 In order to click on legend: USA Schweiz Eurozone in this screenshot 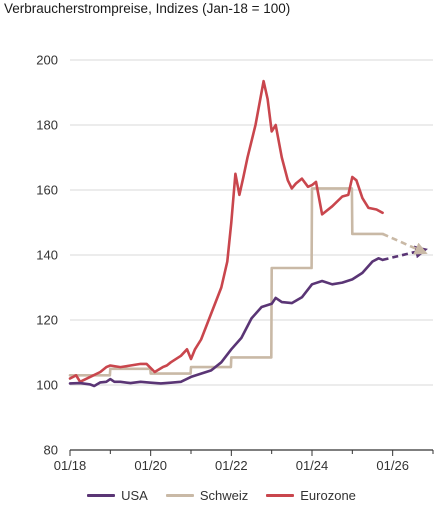, I will do `click(221, 495)`.